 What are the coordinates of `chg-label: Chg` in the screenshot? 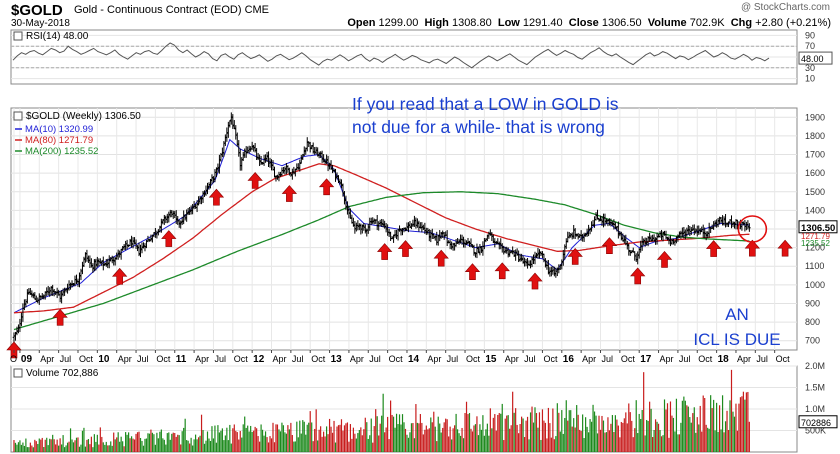 It's located at (741, 23).